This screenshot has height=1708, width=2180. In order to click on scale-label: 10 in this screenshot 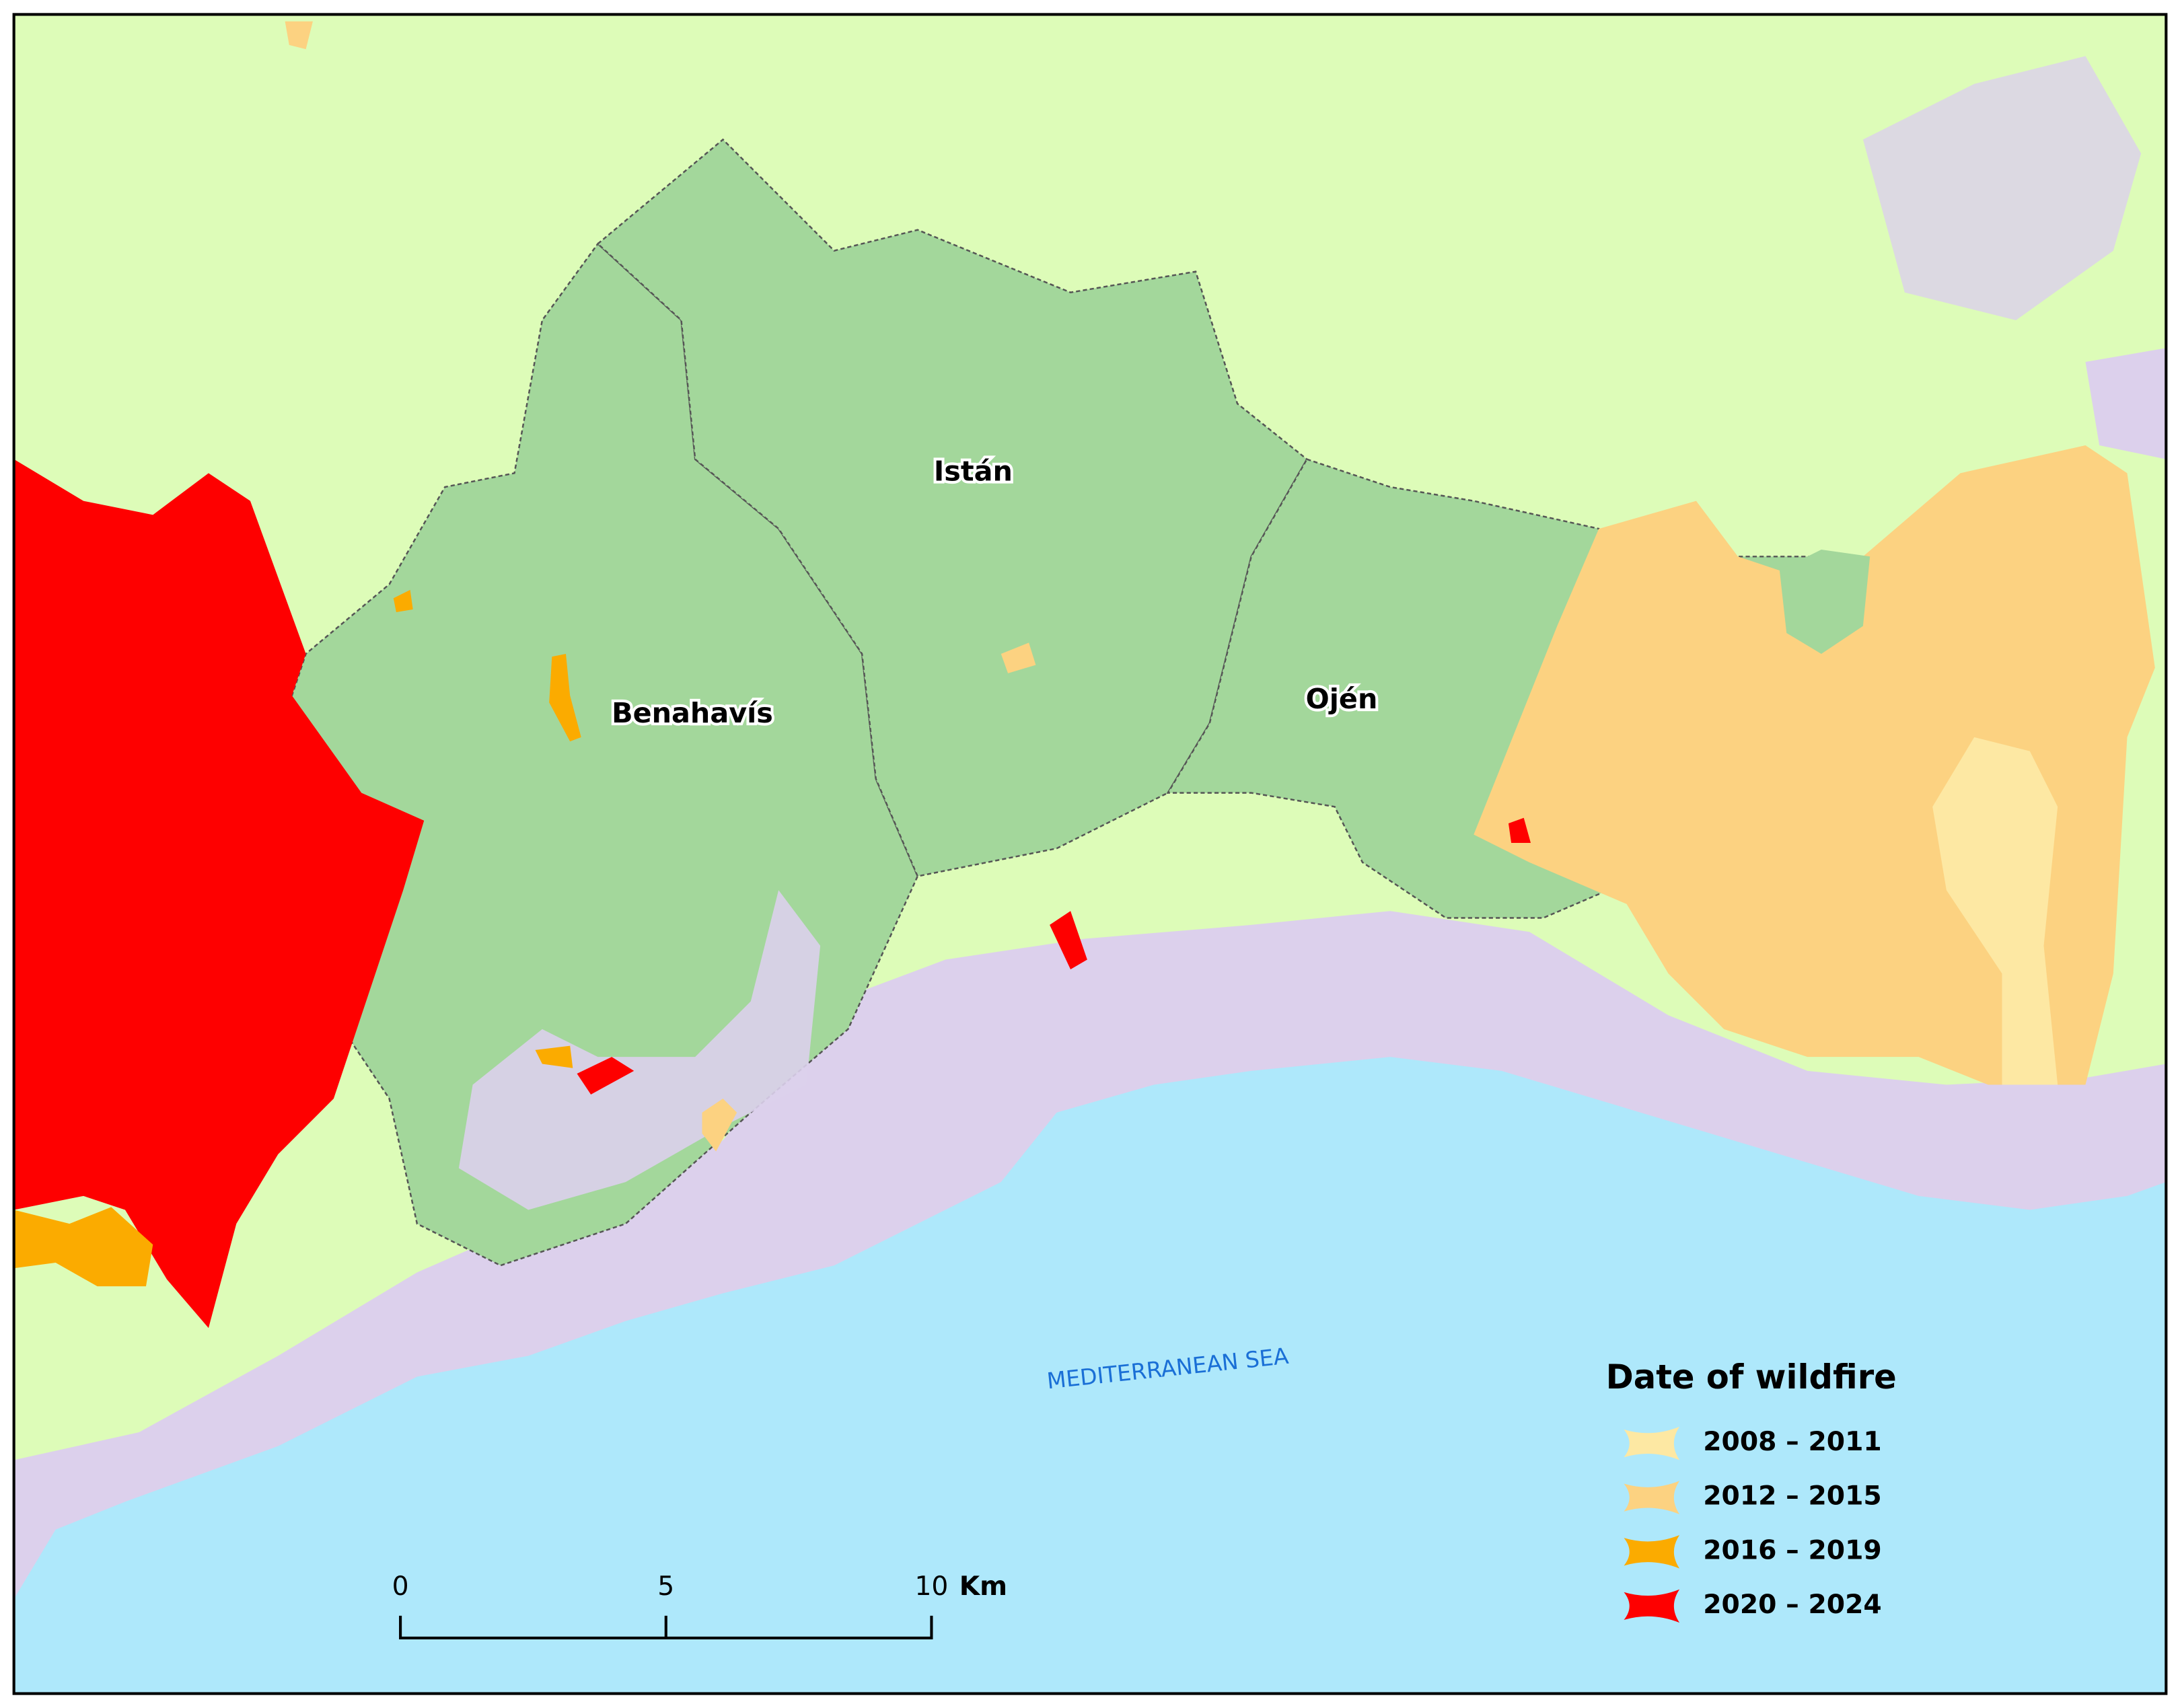, I will do `click(931, 1586)`.